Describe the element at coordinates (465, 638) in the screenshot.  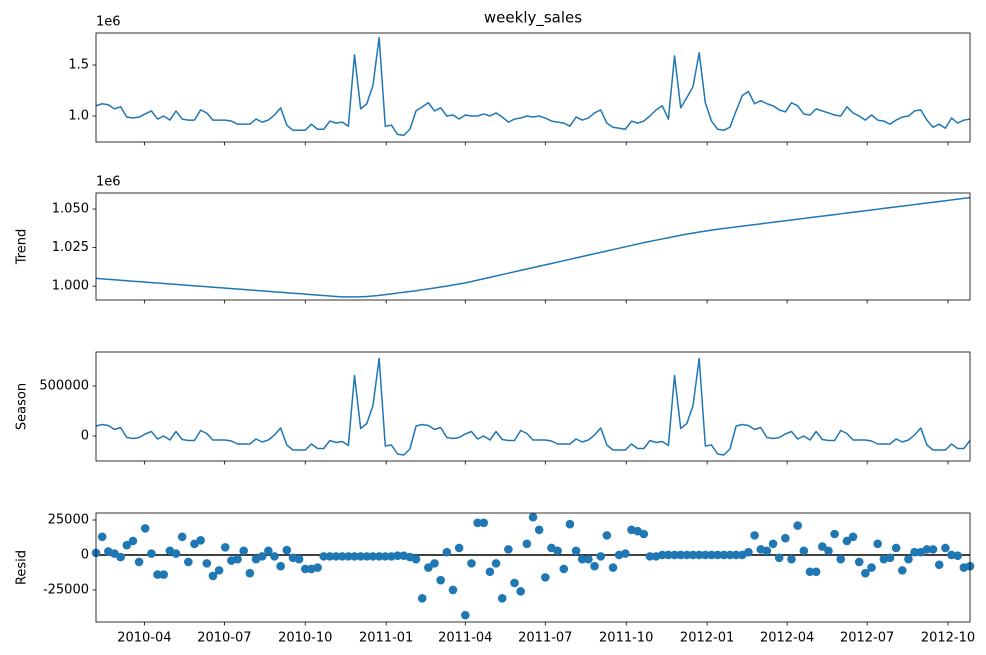
I see `x-tick-label: 2011-04` at that location.